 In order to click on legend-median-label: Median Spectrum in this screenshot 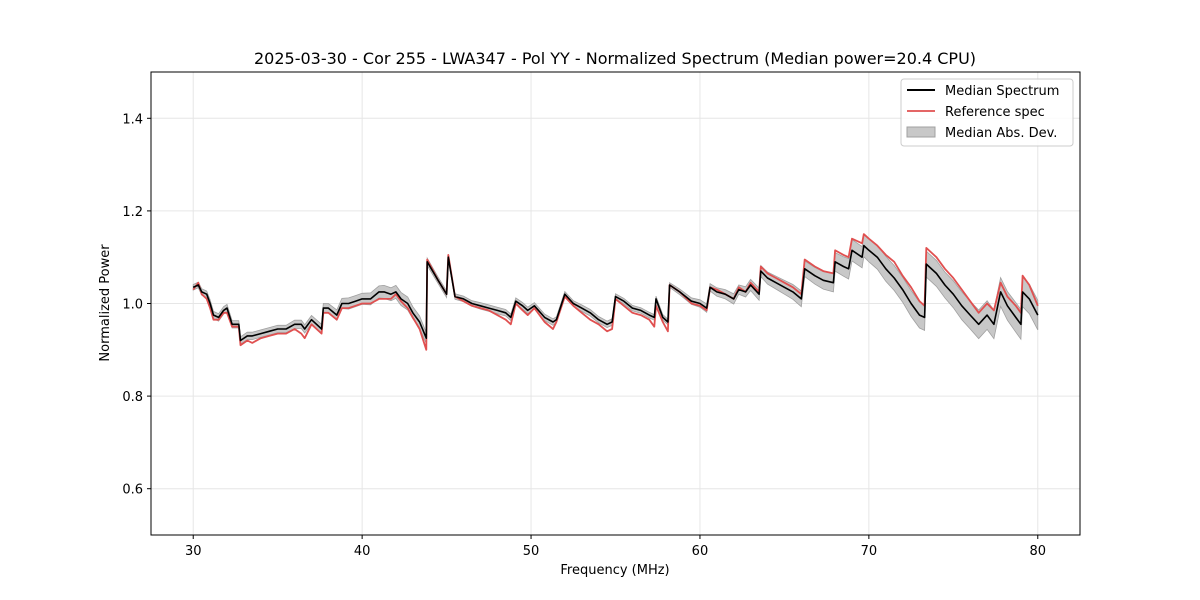, I will do `click(1002, 91)`.